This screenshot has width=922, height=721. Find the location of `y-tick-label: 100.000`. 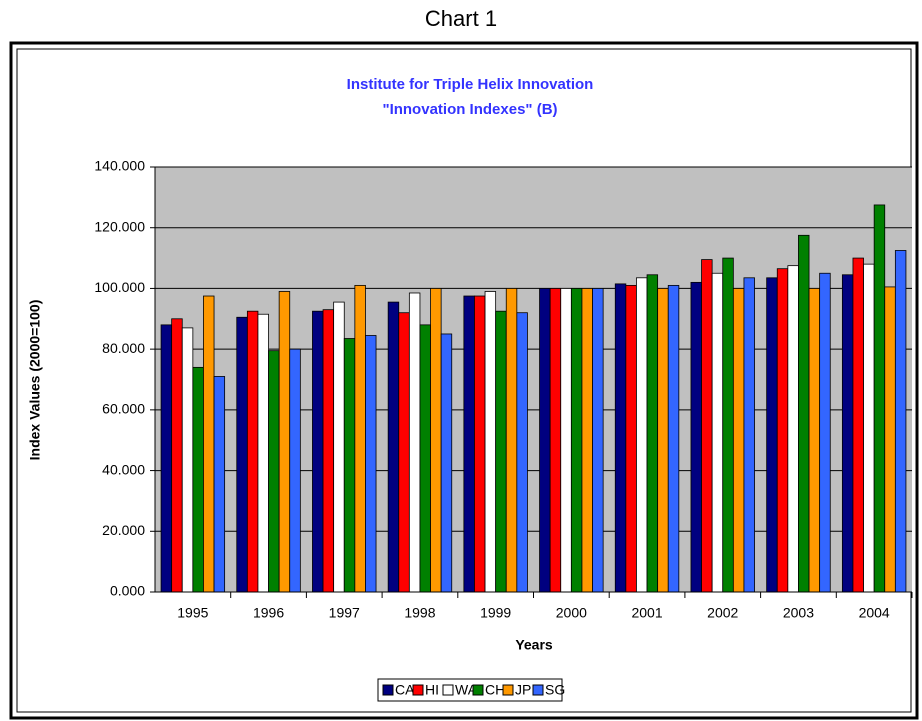

y-tick-label: 100.000 is located at coordinates (119, 287).